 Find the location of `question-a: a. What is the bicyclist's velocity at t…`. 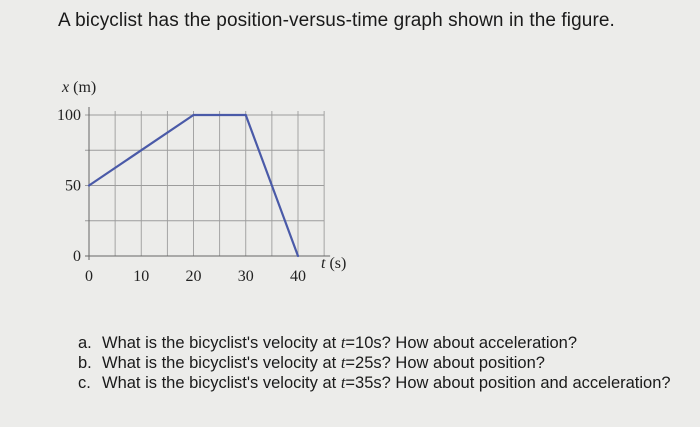

question-a: a. What is the bicyclist's velocity at t… is located at coordinates (328, 342).